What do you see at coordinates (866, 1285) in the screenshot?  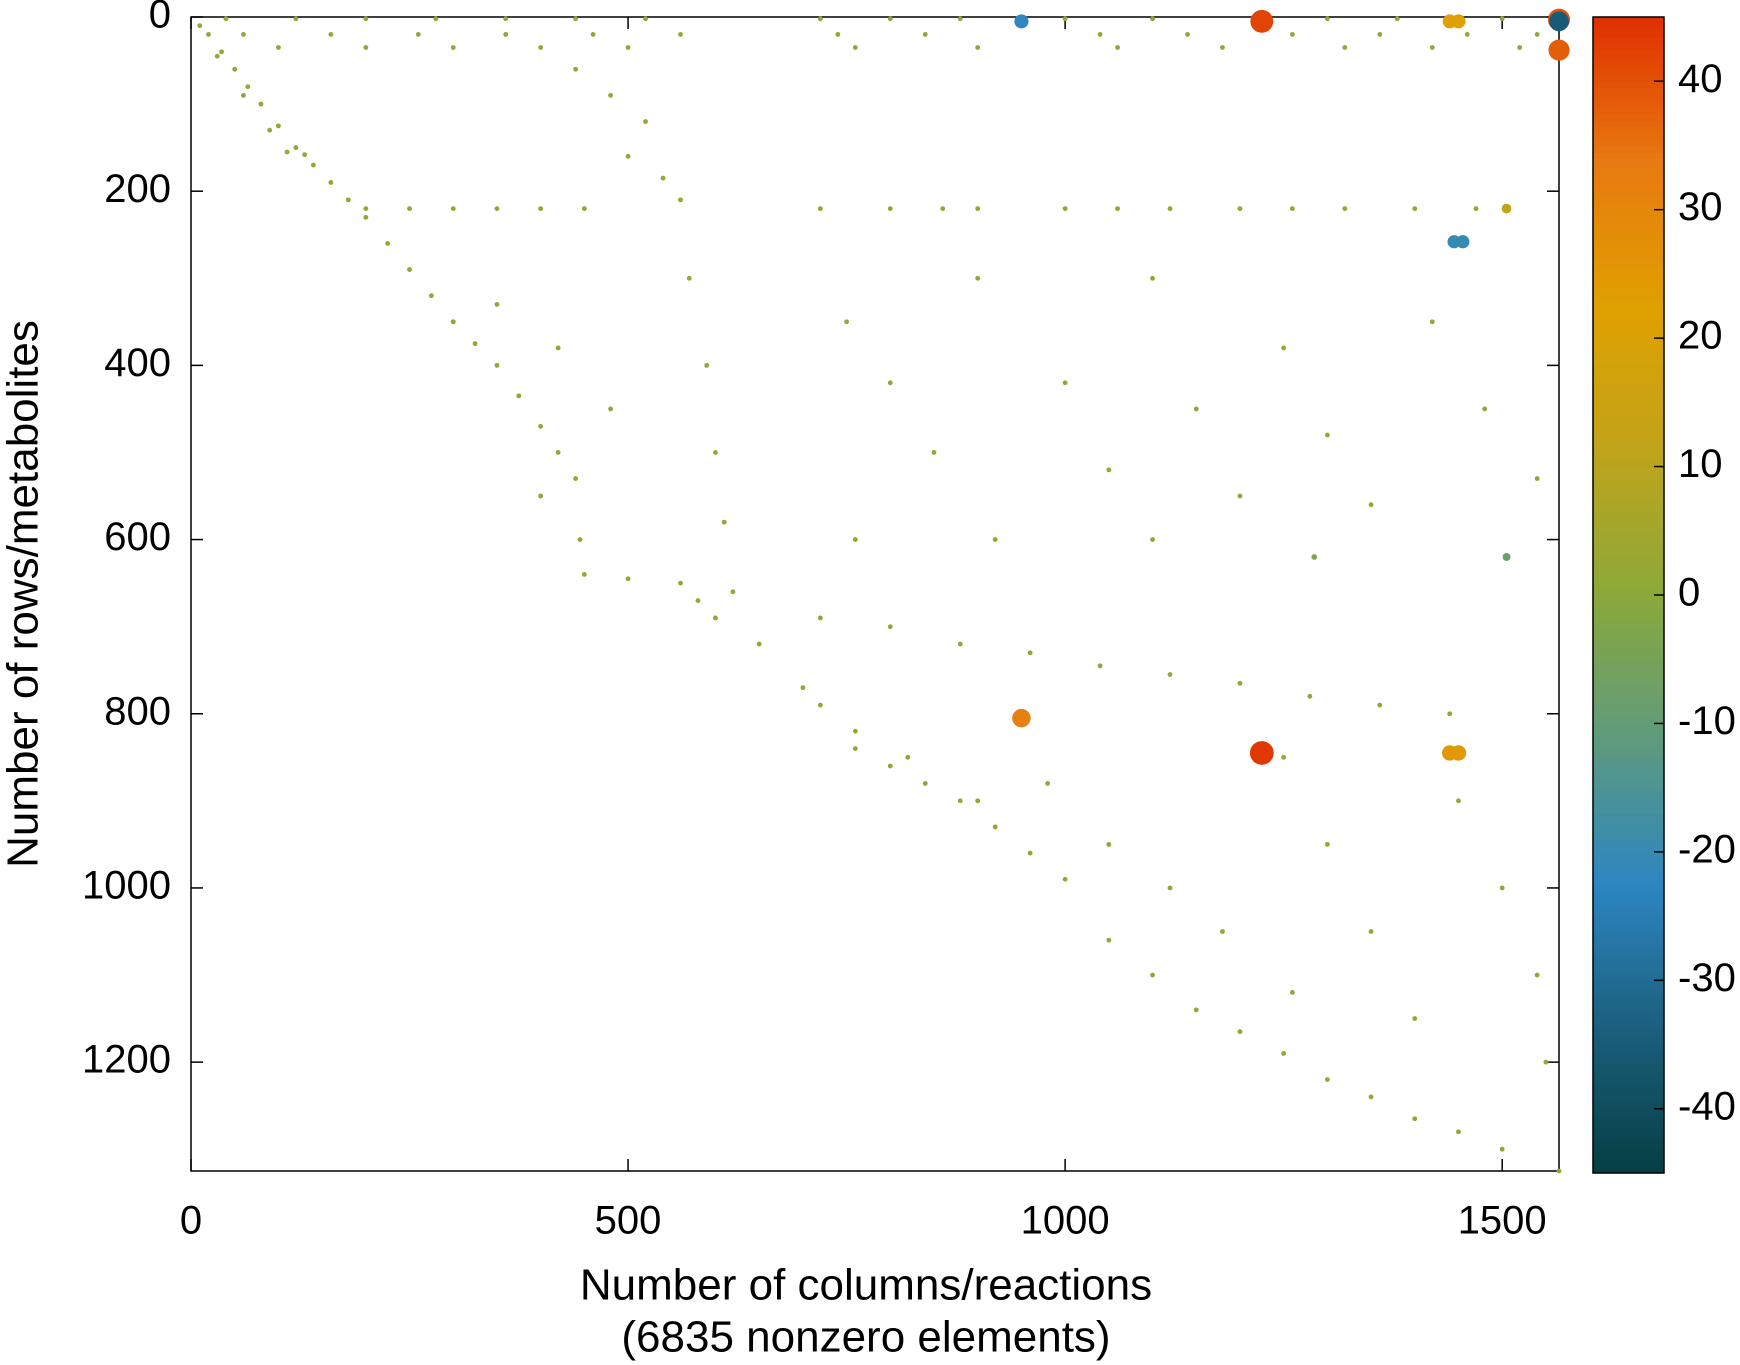 I see `x-axis-label: Number of columns/reactions` at bounding box center [866, 1285].